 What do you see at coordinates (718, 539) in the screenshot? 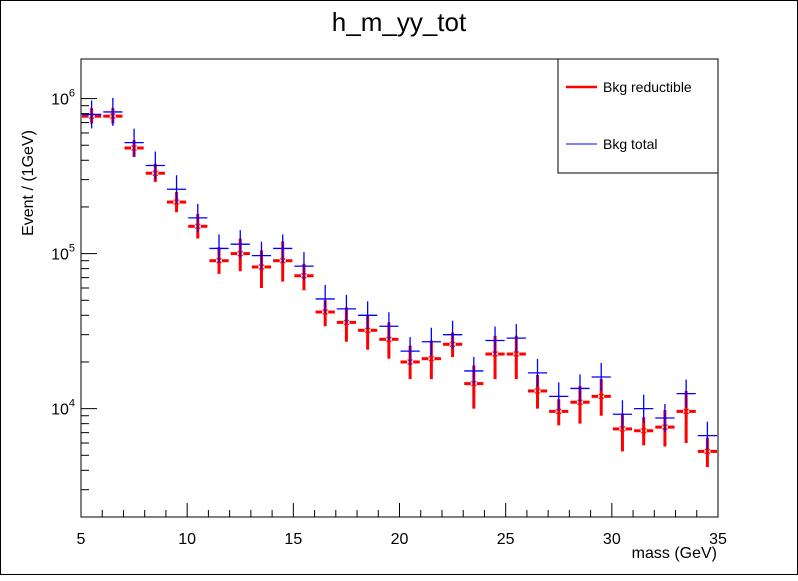
I see `x-tick-label: 35` at bounding box center [718, 539].